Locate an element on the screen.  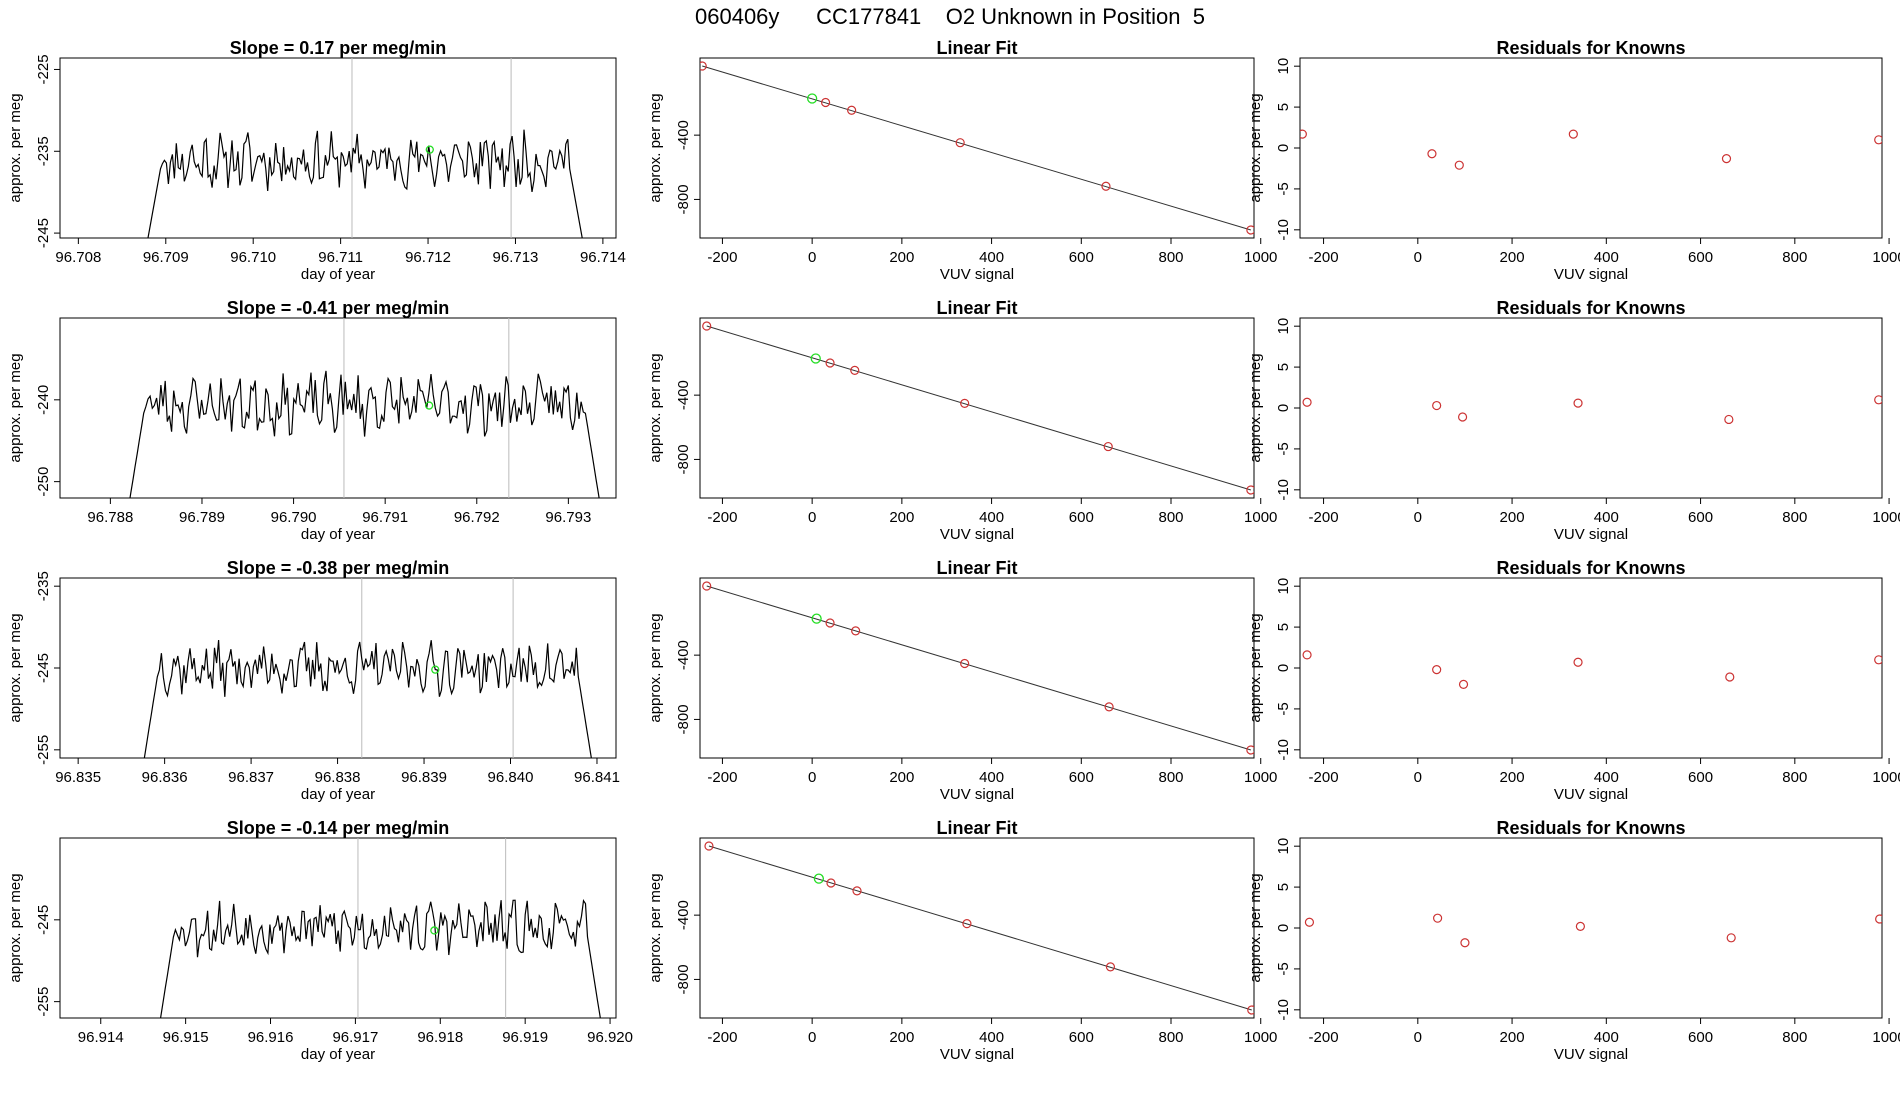
x-tick-label: 96.836 is located at coordinates (165, 777).